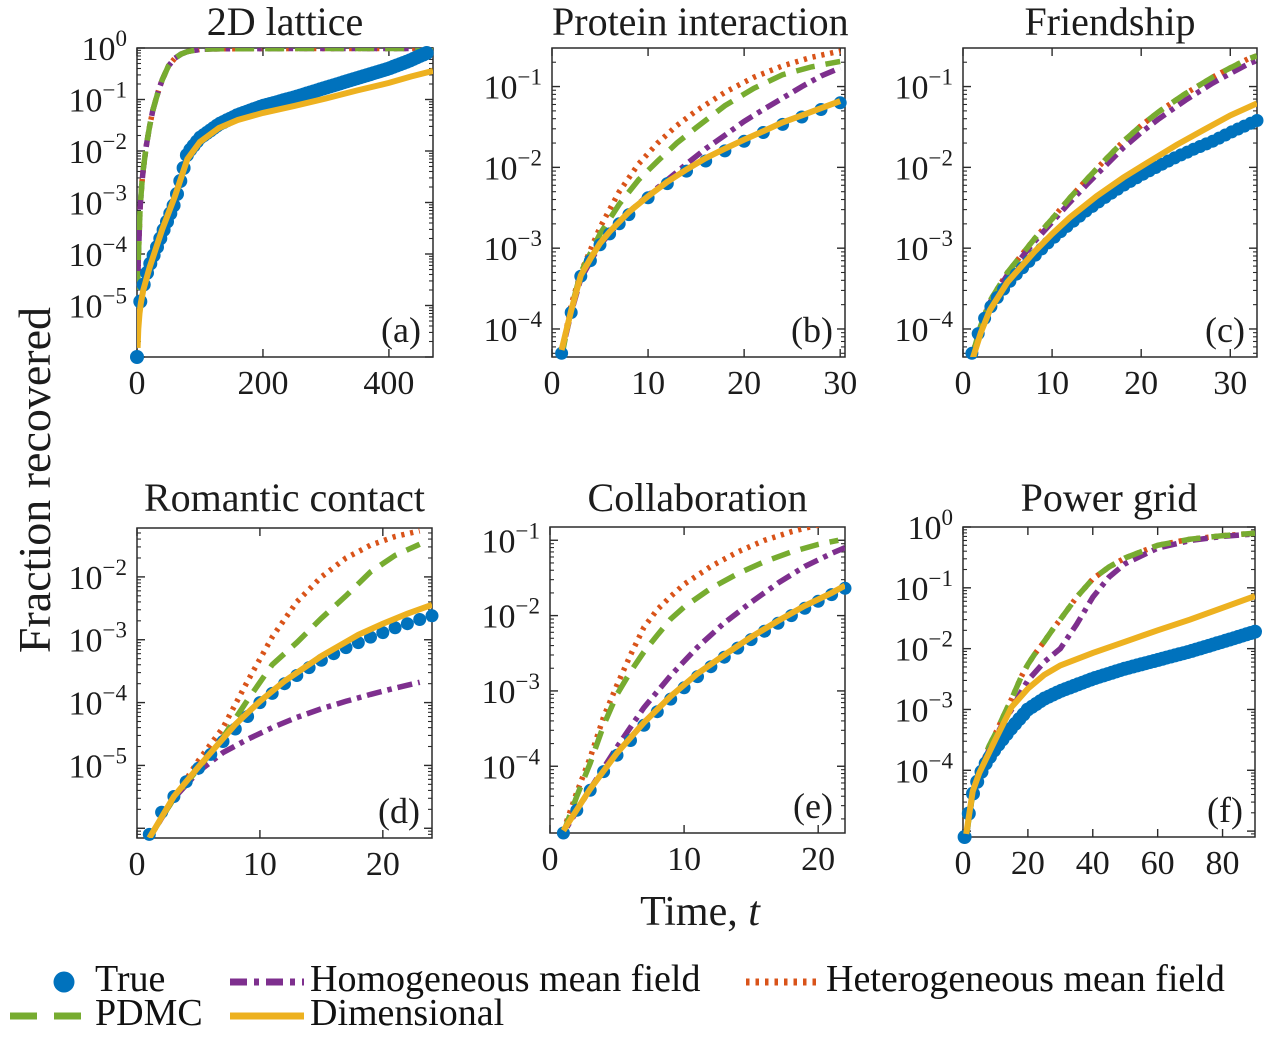 The width and height of the screenshot is (1269, 1042). Describe the element at coordinates (64, 982) in the screenshot. I see `true-marker-icon` at that location.